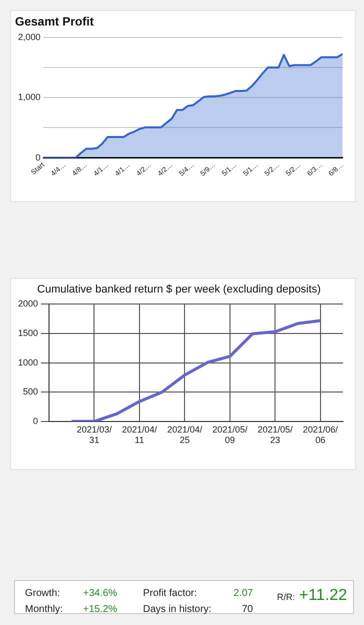 Image resolution: width=364 pixels, height=625 pixels. Describe the element at coordinates (100, 610) in the screenshot. I see `text: +15.2%` at that location.